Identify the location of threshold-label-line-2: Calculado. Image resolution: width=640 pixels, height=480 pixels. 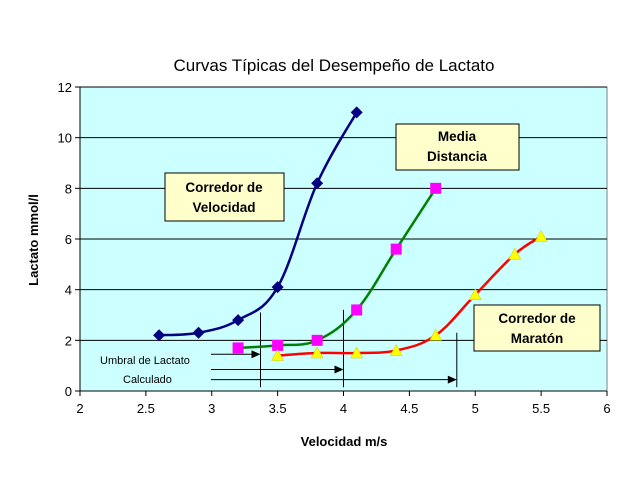
(147, 380).